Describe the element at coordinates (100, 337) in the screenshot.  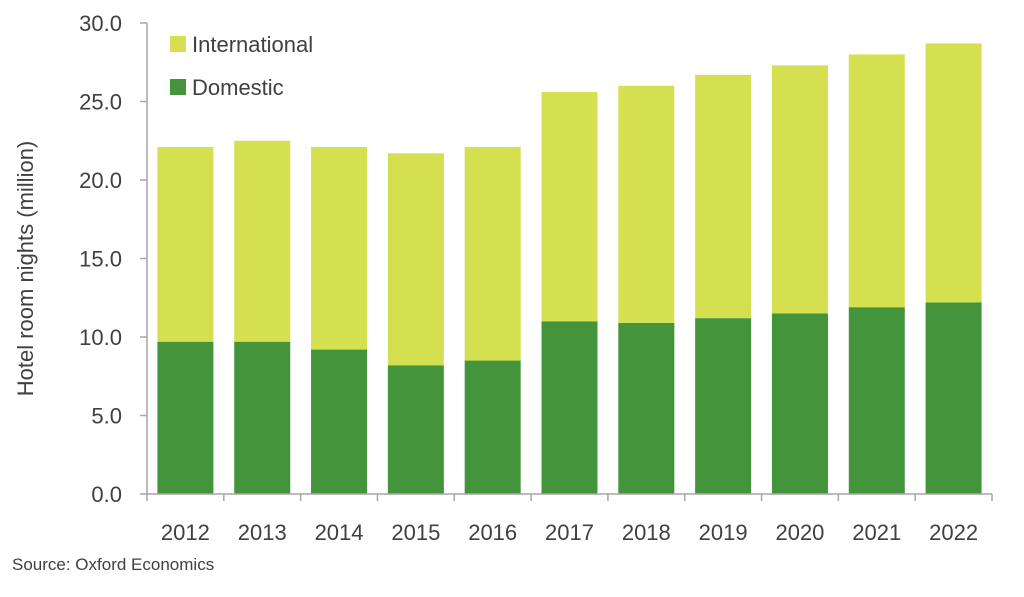
I see `y-tick-label: 10.0` at that location.